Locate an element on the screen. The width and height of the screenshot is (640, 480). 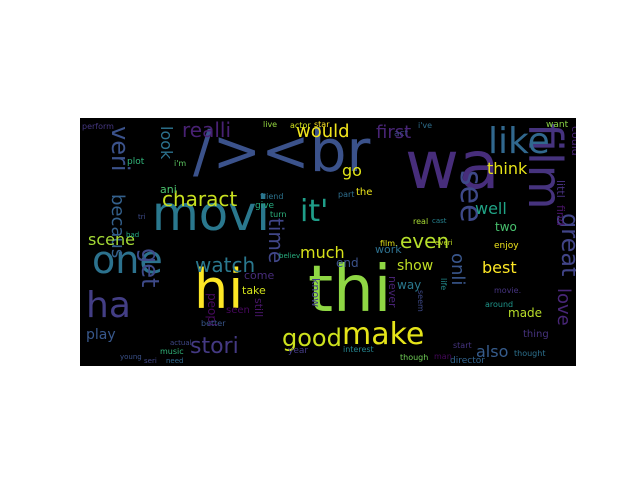
cloud-word: need is located at coordinates (175, 361).